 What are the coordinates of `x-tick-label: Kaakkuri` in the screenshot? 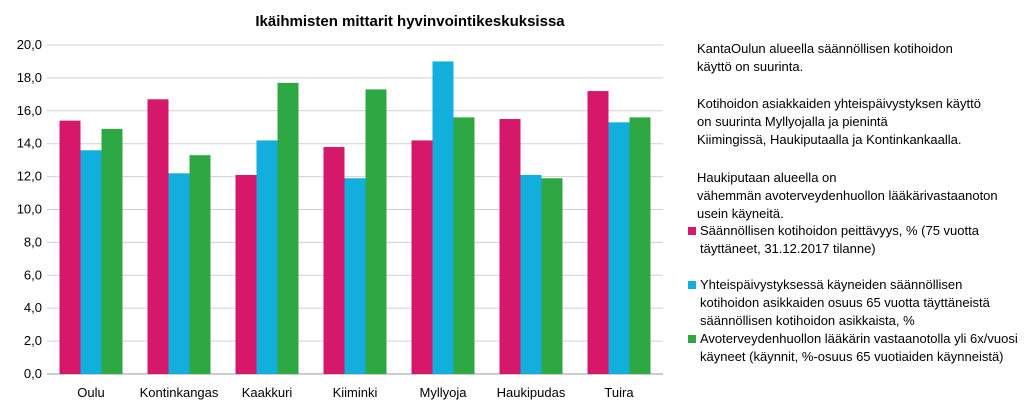 It's located at (267, 392).